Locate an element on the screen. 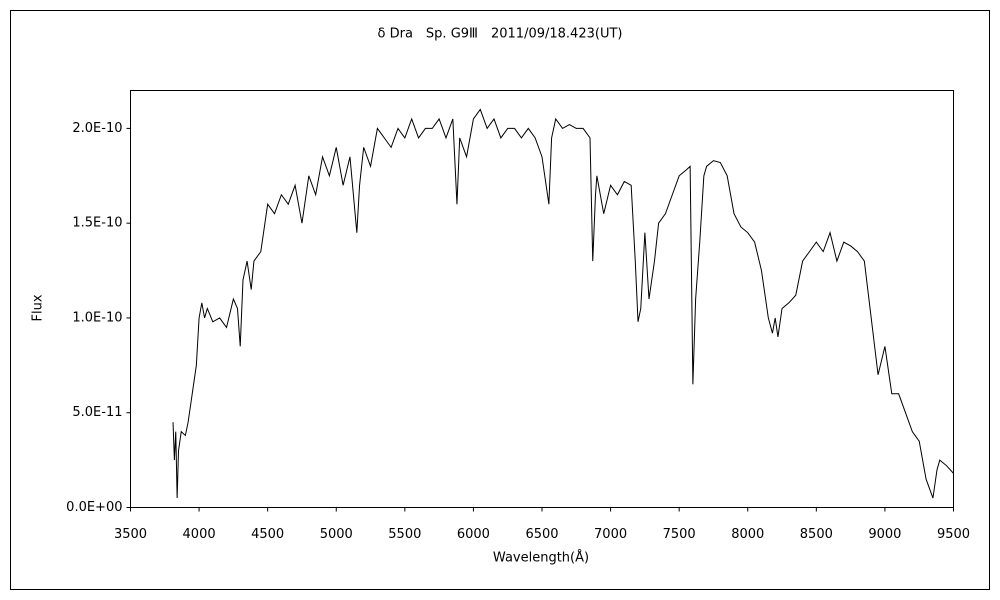  y-tick-label: 1.5E-10 is located at coordinates (97, 223).